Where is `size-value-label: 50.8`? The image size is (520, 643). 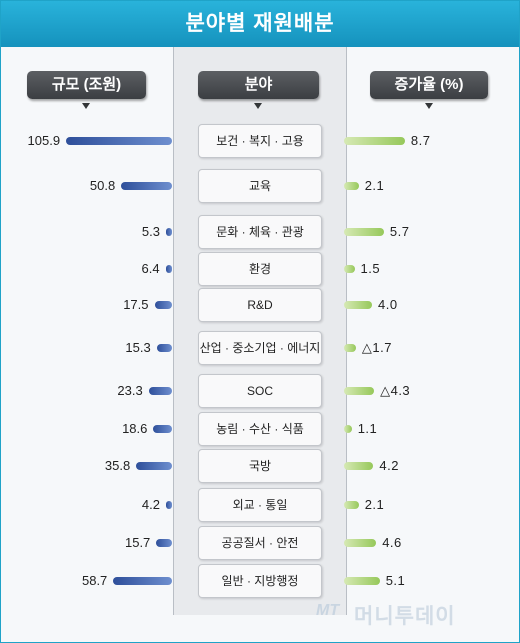
size-value-label: 50.8 is located at coordinates (102, 185).